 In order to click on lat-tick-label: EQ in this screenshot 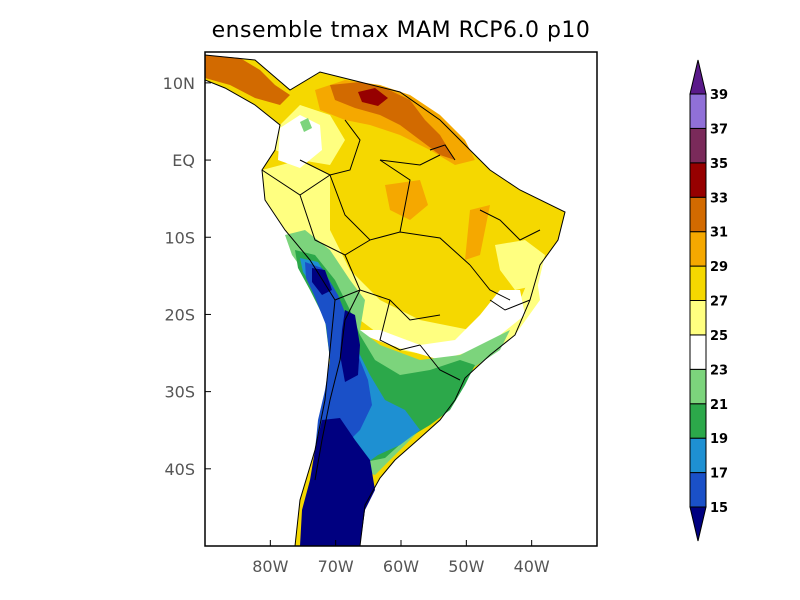, I will do `click(183, 160)`.